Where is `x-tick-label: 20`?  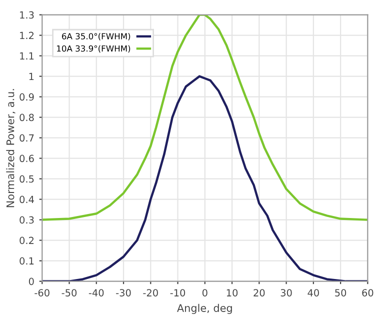
x-tick-label: 20 is located at coordinates (259, 292).